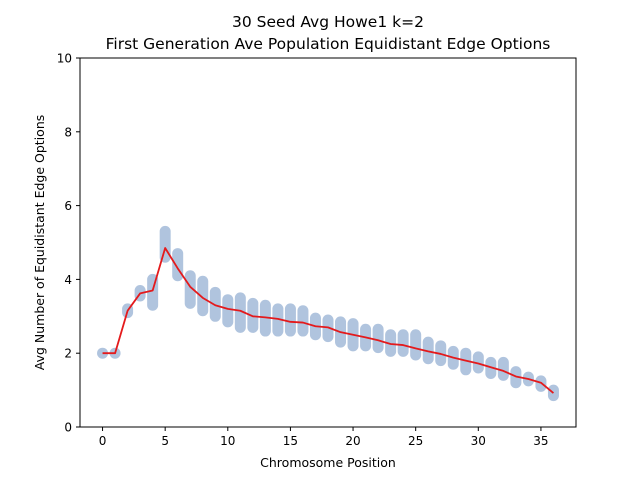  What do you see at coordinates (68, 206) in the screenshot?
I see `y-tick-label: 6` at bounding box center [68, 206].